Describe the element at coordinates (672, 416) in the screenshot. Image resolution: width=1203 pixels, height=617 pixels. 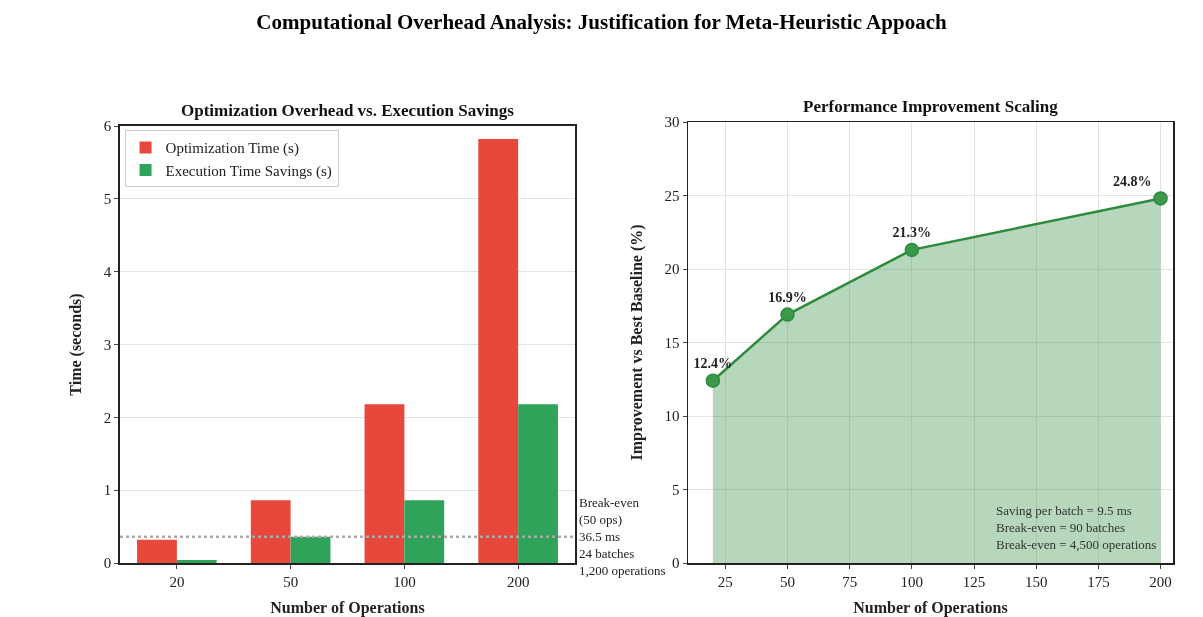
I see `y-tick-label: 10` at that location.